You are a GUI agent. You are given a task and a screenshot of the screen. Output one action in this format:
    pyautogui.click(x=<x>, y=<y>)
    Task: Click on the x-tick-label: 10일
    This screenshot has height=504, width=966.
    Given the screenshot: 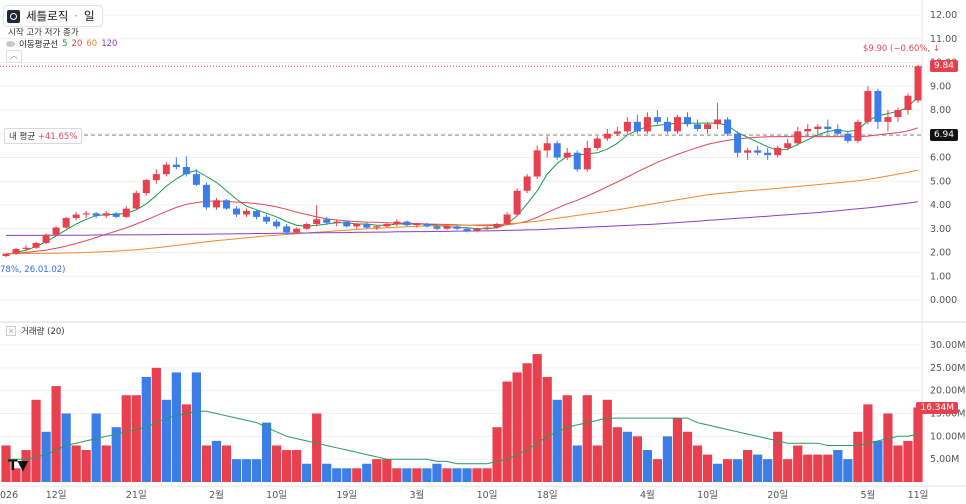 What is the action you would take?
    pyautogui.click(x=707, y=495)
    